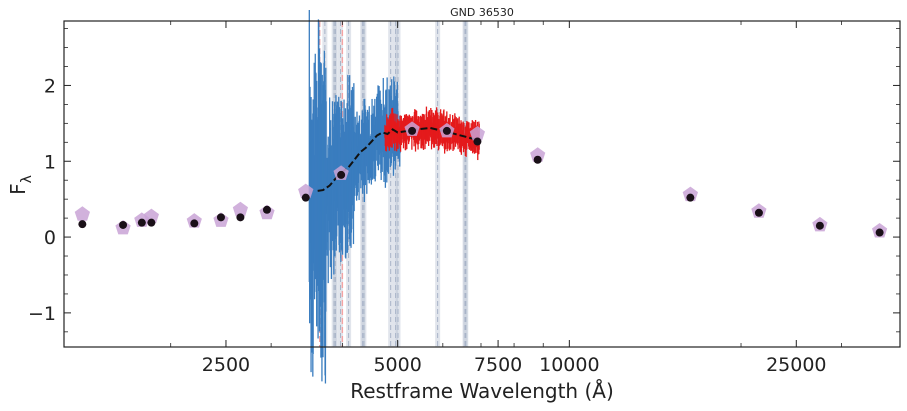 This screenshot has width=907, height=411. I want to click on y-axis-label-group: Fλ, so click(20, 185).